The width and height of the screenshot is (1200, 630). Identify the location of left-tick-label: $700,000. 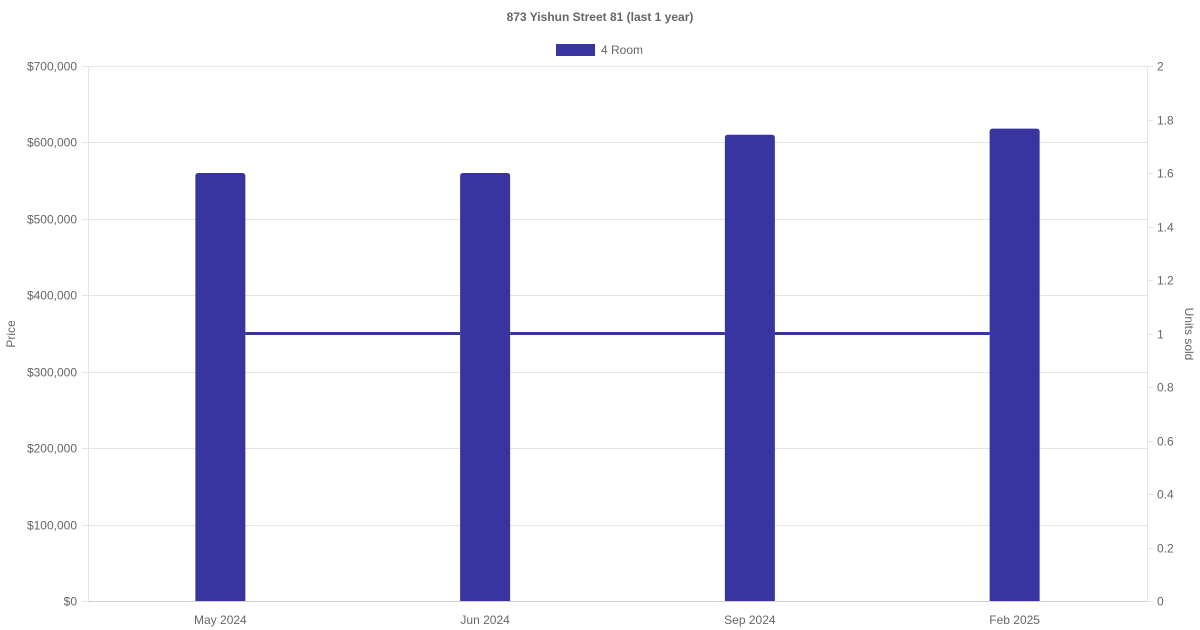
(52, 67).